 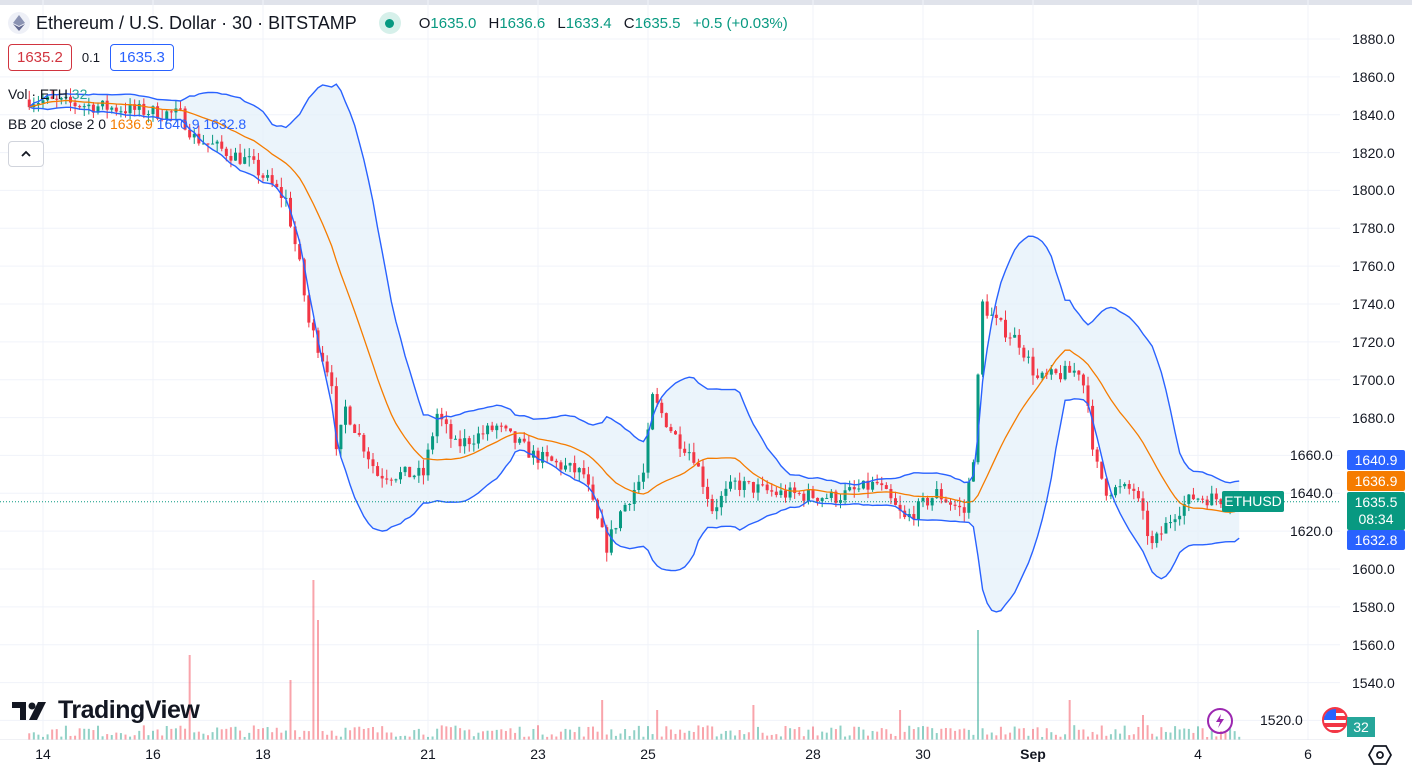 What do you see at coordinates (106, 710) in the screenshot?
I see `tradingview-logo: TradingView` at bounding box center [106, 710].